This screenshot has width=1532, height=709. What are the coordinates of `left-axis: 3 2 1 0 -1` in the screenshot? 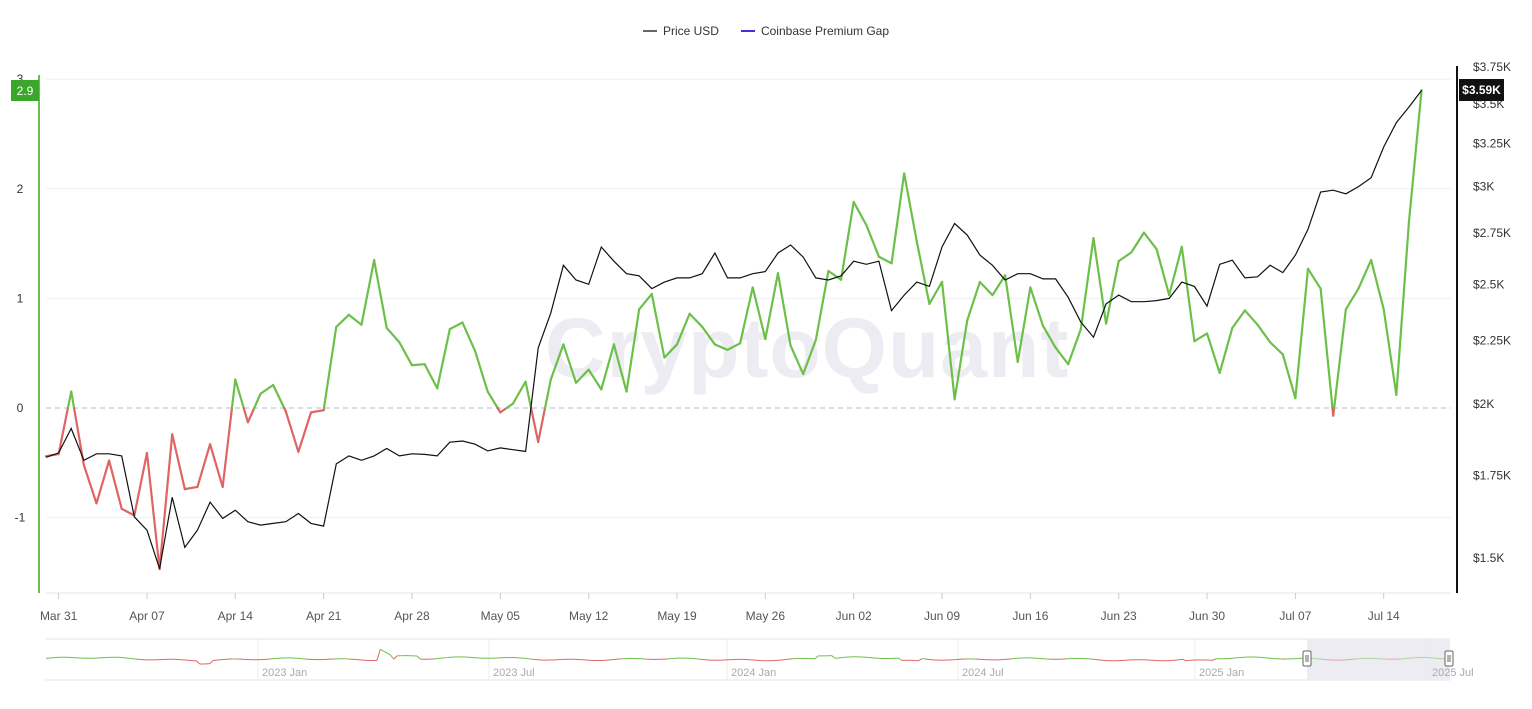 It's located at (27, 332).